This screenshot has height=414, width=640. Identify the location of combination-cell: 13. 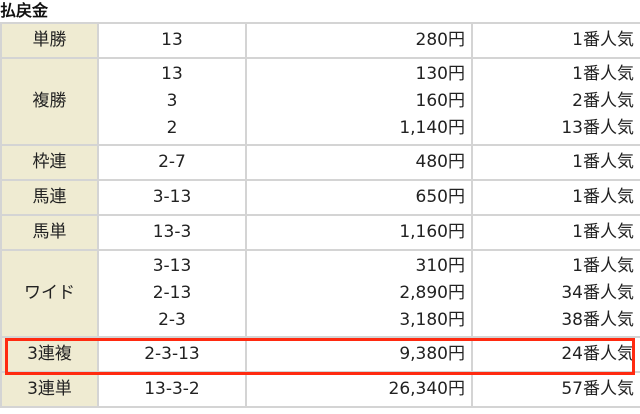
(172, 40).